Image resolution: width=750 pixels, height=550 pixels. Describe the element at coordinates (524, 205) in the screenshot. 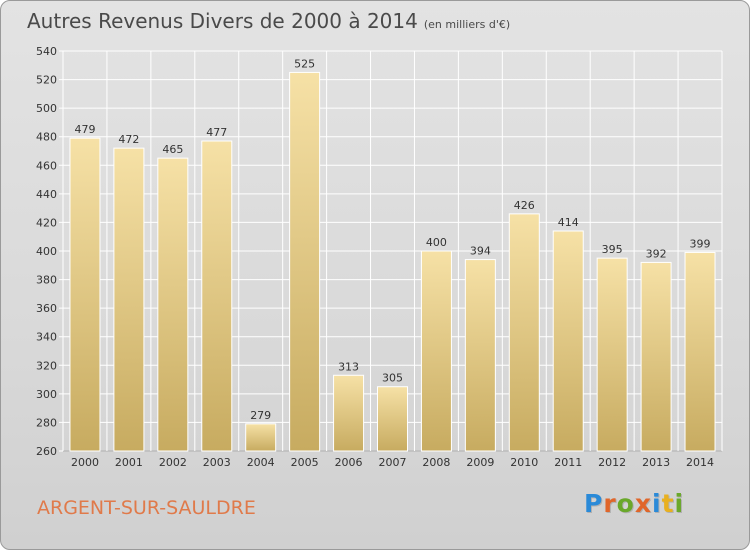

I see `data-label: 426` at that location.